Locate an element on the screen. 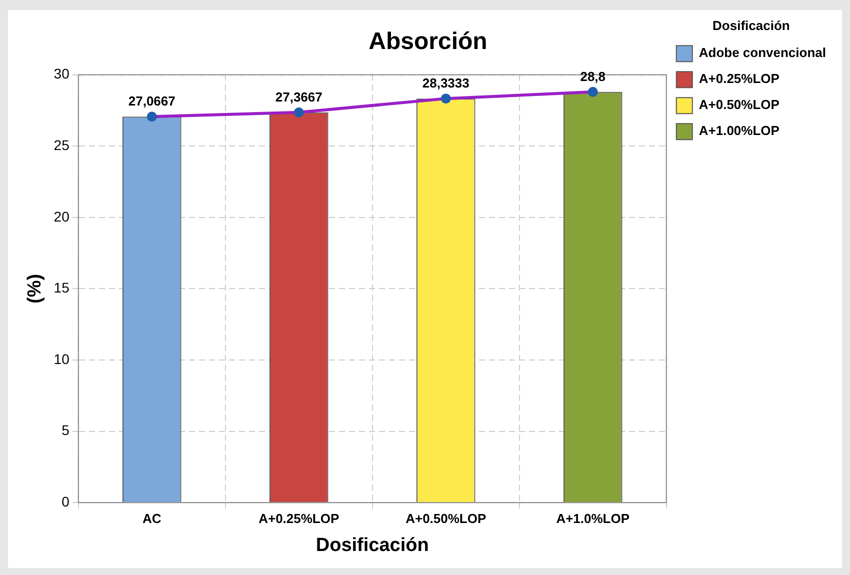 Image resolution: width=850 pixels, height=575 pixels. y-tick-label: 0 is located at coordinates (66, 501).